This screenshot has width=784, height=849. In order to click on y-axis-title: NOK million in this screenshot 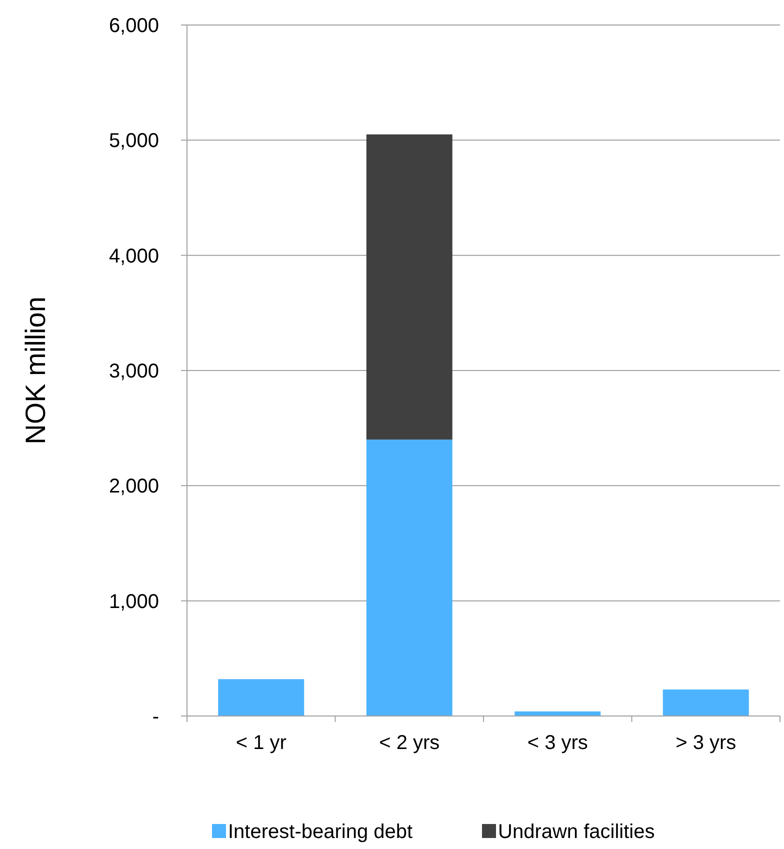, I will do `click(35, 370)`.